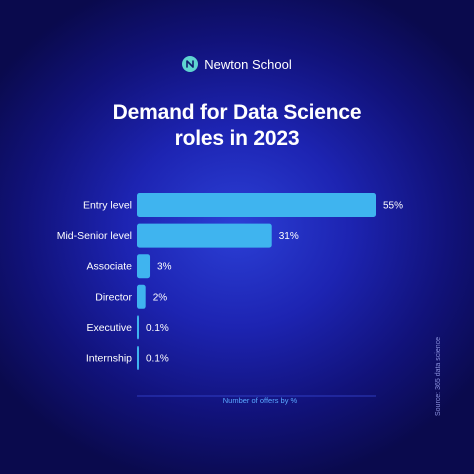  I want to click on x-axis-label: Number of offers by %, so click(260, 400).